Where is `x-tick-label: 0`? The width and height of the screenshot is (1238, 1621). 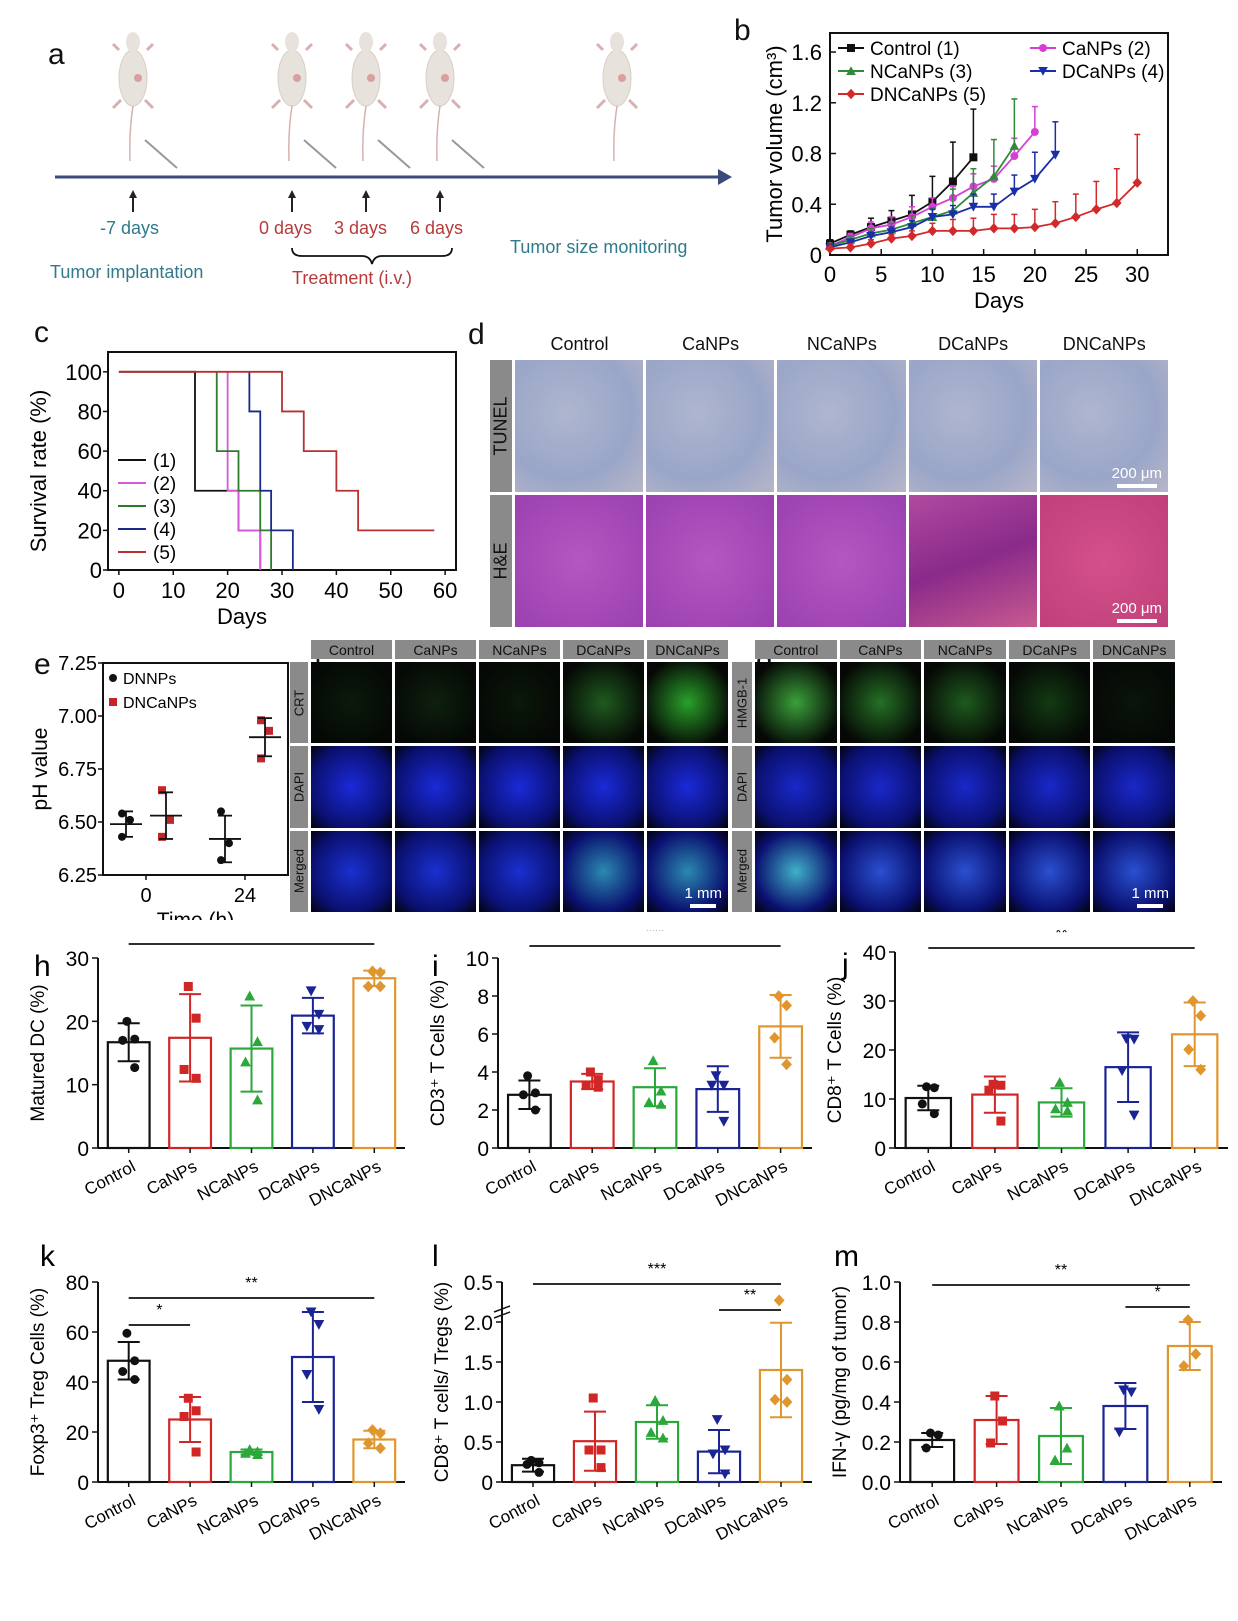 x-tick-label: 0 is located at coordinates (830, 274).